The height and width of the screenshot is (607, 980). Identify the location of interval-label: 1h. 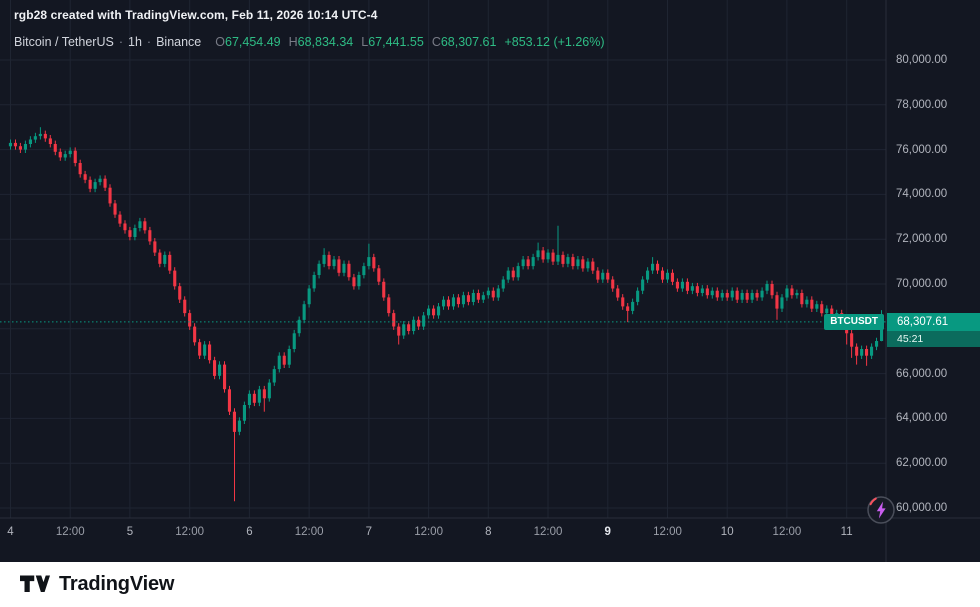
(135, 42).